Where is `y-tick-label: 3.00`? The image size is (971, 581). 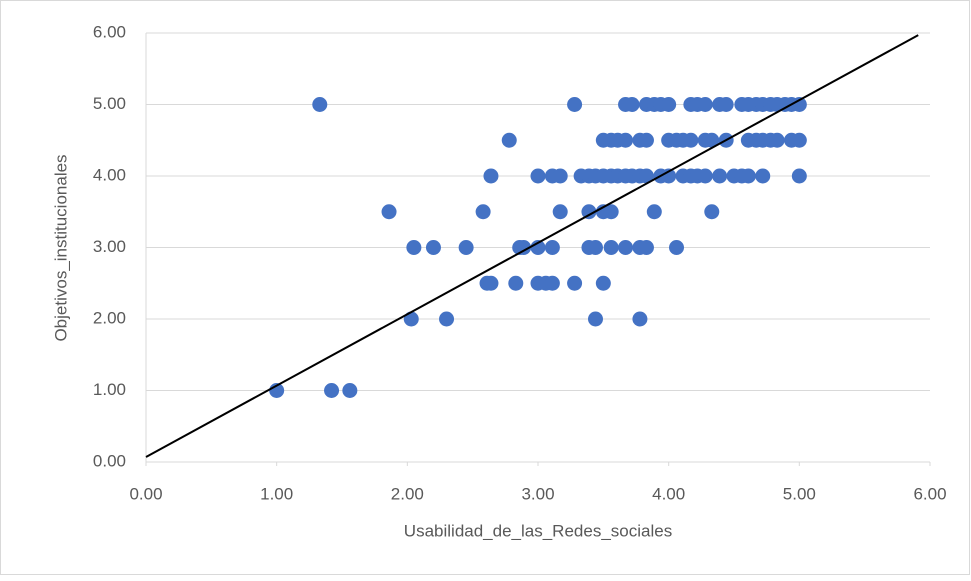
y-tick-label: 3.00 is located at coordinates (109, 246).